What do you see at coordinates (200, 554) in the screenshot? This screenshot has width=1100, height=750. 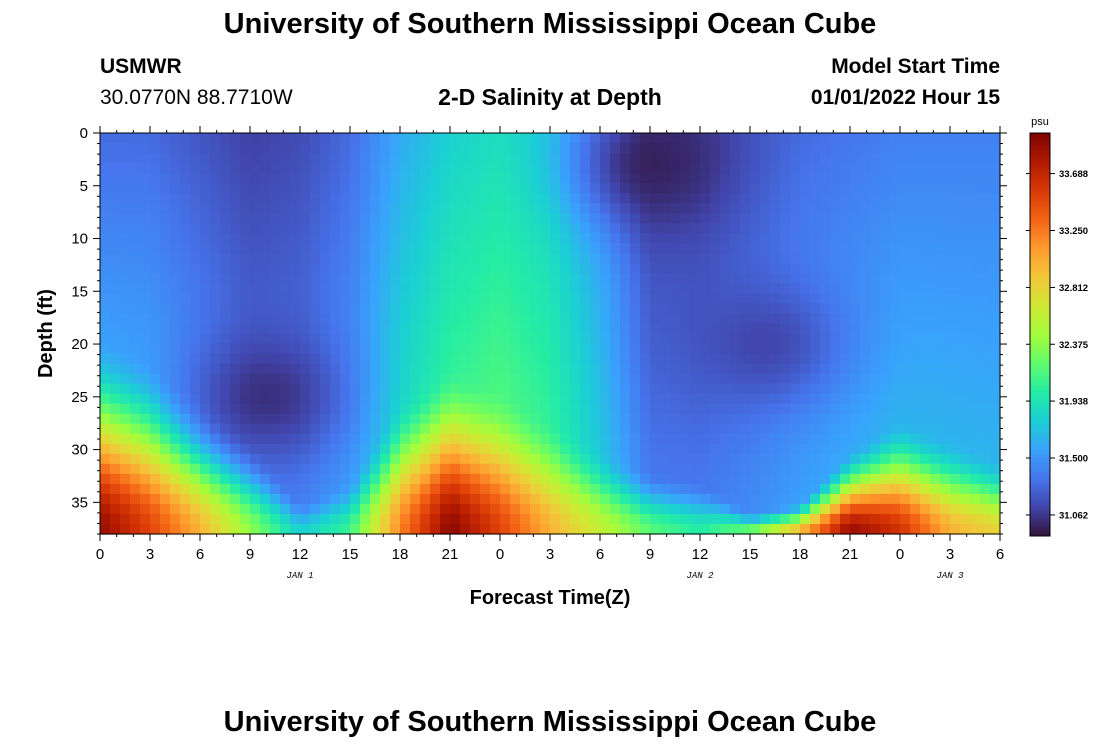 I see `x-tick-label: 6` at bounding box center [200, 554].